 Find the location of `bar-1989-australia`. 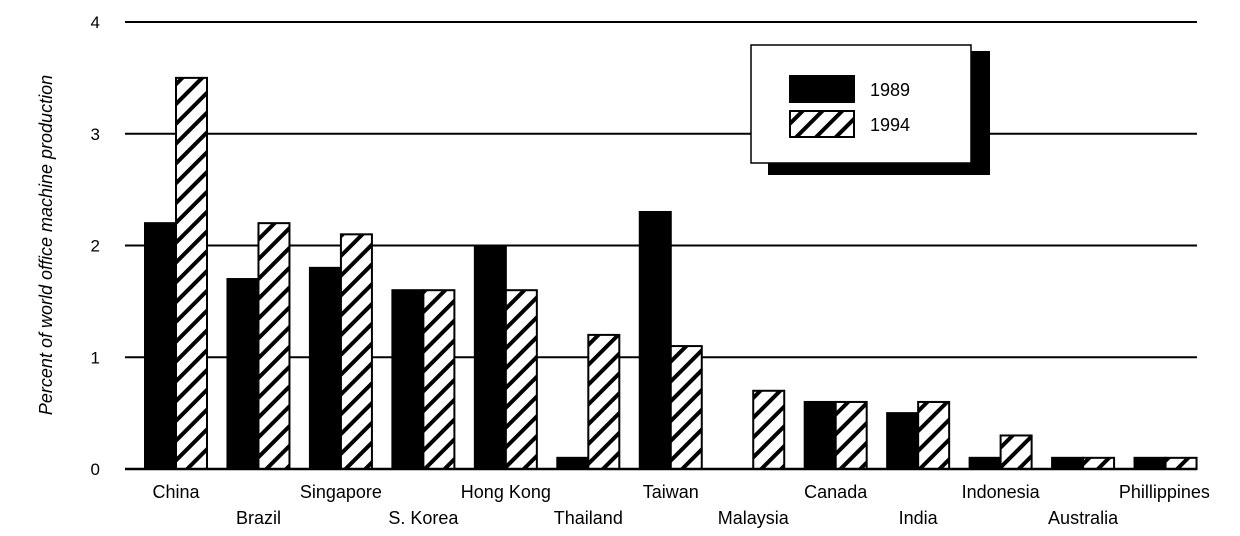

bar-1989-australia is located at coordinates (1068, 463).